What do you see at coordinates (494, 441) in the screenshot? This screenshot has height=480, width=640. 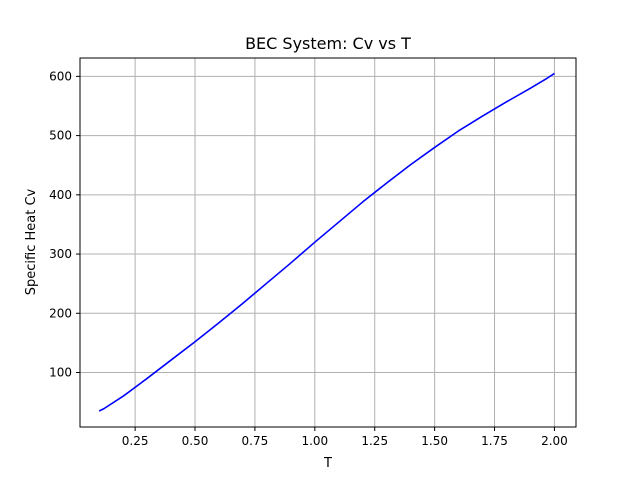 I see `x-tick-label: 1.75` at bounding box center [494, 441].